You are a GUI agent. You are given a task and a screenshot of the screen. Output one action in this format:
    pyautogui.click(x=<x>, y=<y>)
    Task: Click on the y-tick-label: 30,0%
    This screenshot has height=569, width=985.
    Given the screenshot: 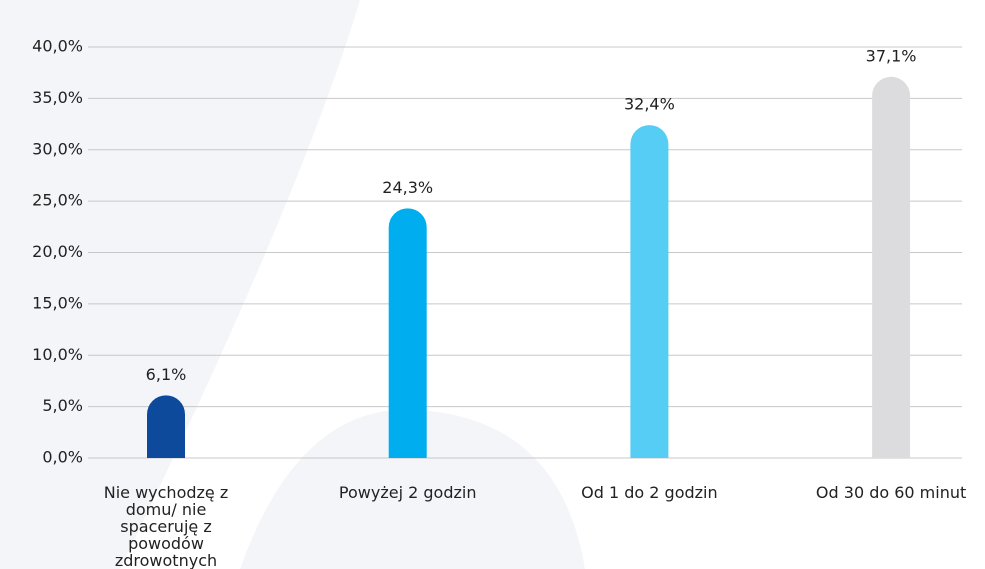 What is the action you would take?
    pyautogui.click(x=57, y=148)
    